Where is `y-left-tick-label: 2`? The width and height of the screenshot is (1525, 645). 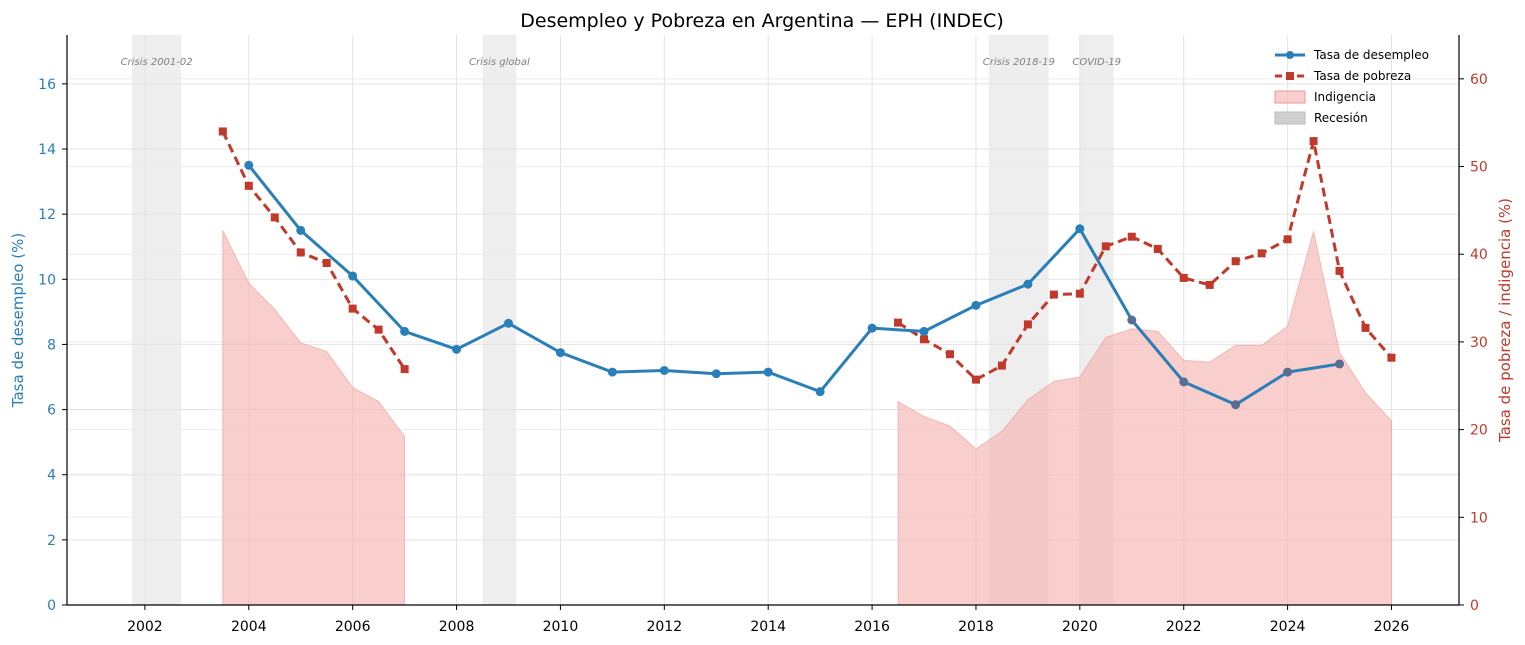
y-left-tick-label: 2 is located at coordinates (51, 541).